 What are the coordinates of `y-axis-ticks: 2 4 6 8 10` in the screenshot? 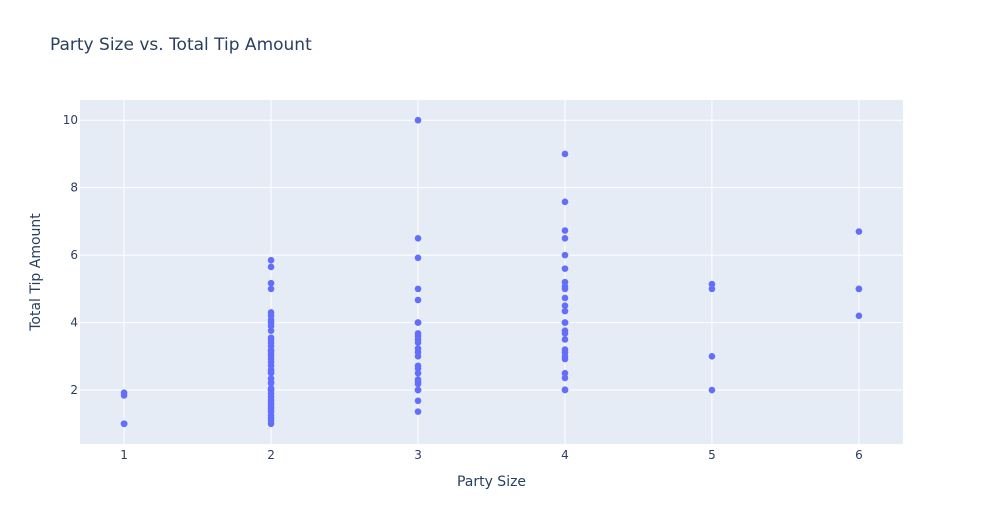 It's located at (70, 255).